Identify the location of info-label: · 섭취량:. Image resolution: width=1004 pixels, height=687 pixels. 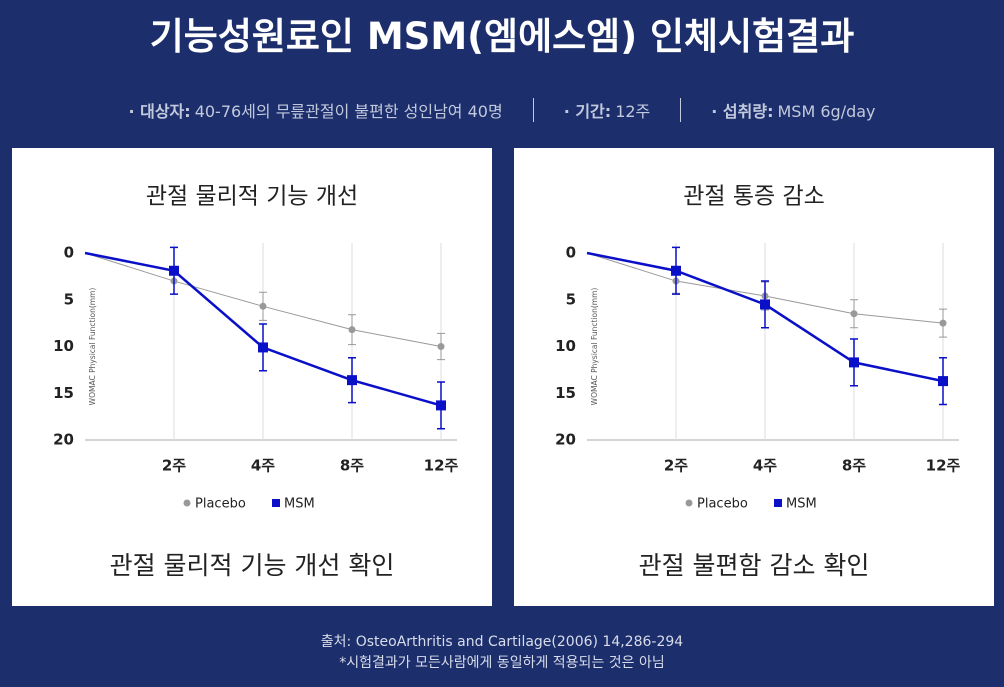
(742, 111).